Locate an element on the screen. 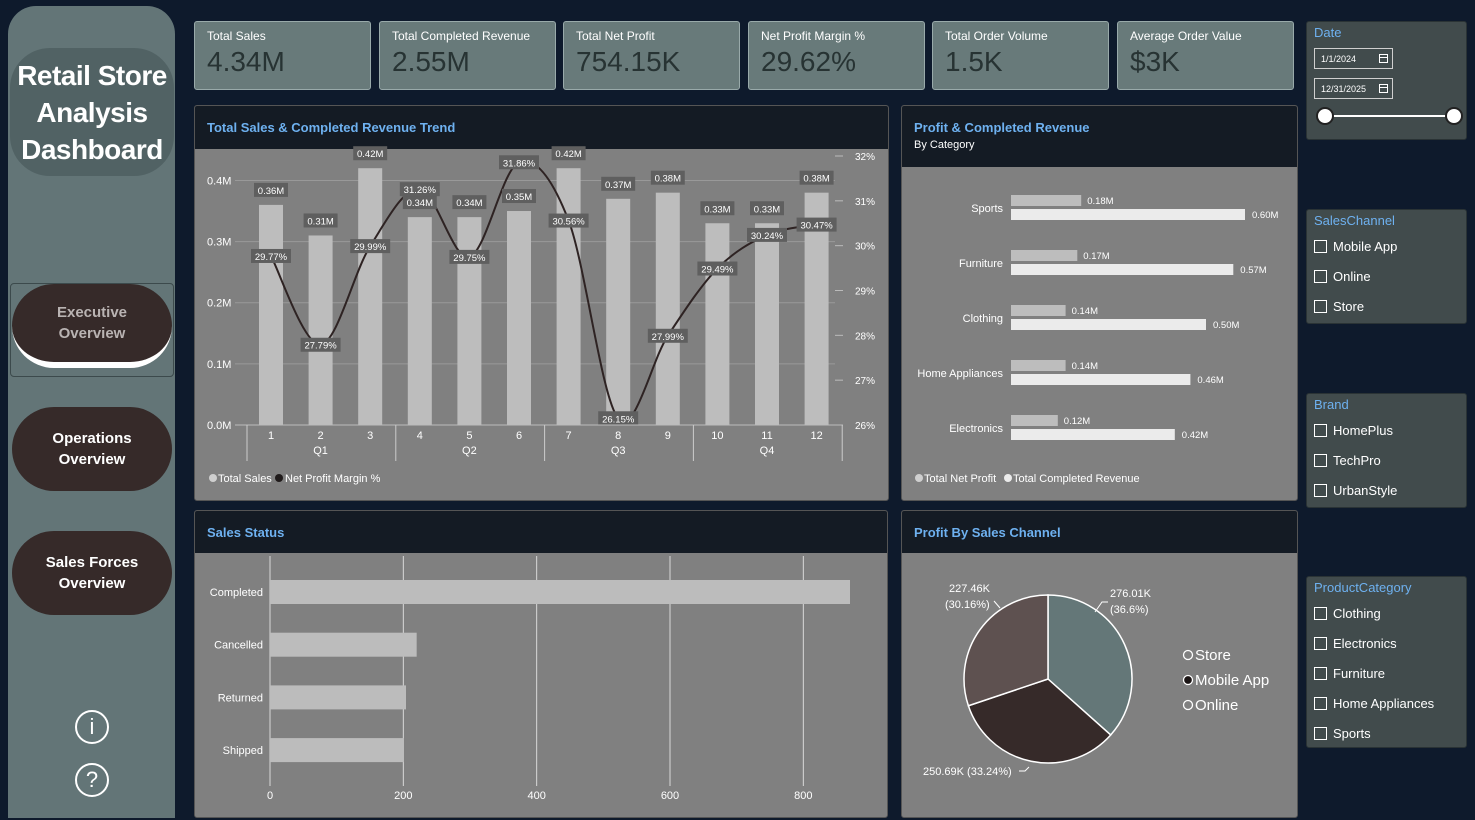  completed-revenue-label: 0.57M is located at coordinates (1253, 270).